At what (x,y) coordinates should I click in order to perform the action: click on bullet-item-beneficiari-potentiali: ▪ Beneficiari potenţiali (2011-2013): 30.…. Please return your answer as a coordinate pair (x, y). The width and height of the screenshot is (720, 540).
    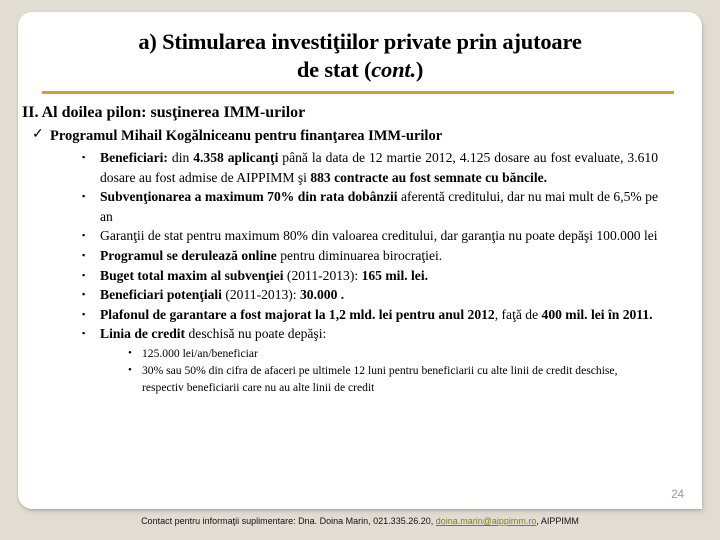
    Looking at the image, I should click on (369, 295).